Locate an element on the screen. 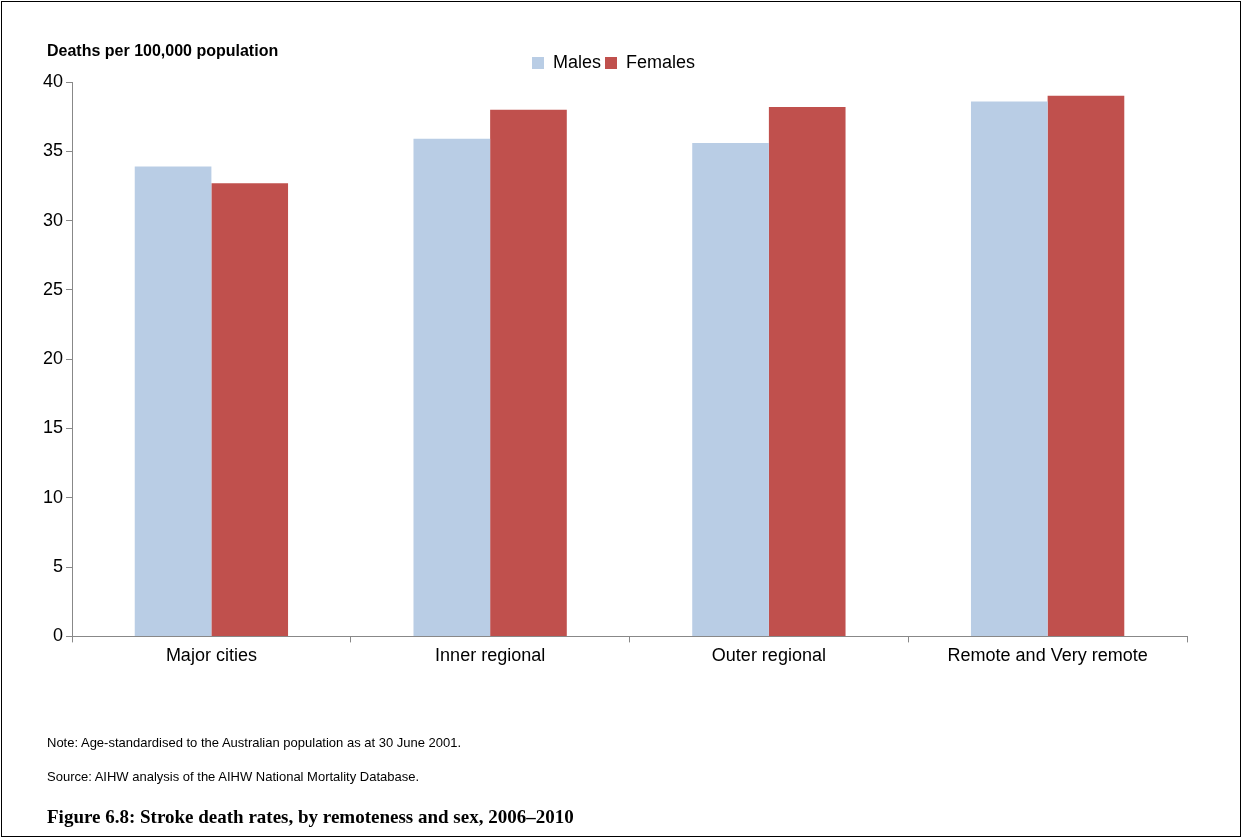 The width and height of the screenshot is (1247, 838). legend-label: Females is located at coordinates (661, 61).